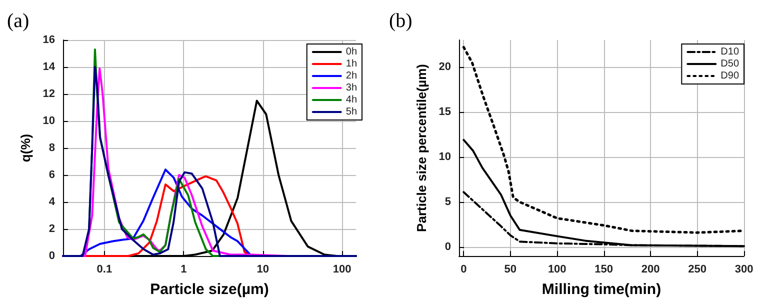 This screenshot has width=764, height=308. I want to click on legend-label: D90, so click(730, 76).